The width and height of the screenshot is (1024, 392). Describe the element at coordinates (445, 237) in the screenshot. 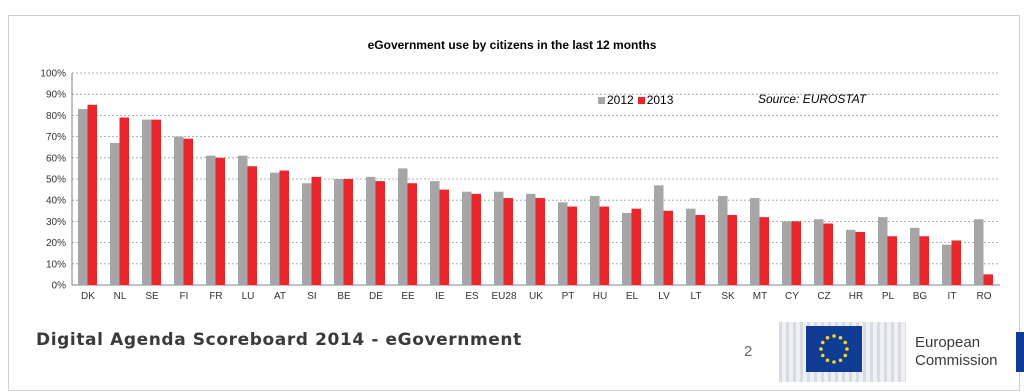

I see `bar-2013-IE` at that location.